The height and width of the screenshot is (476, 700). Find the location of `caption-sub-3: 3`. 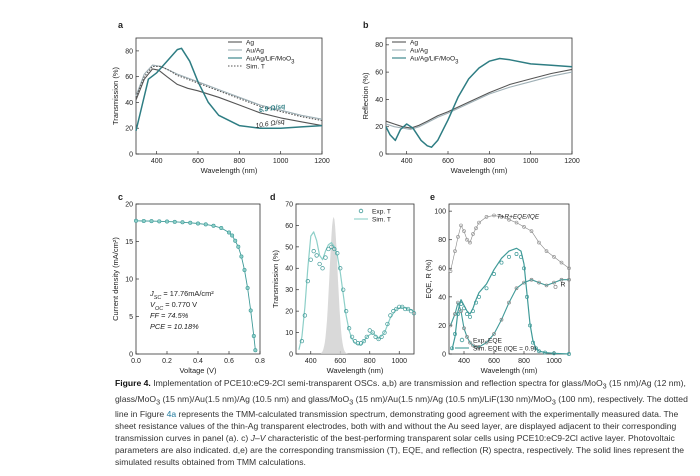

caption-sub-3: 3 is located at coordinates (351, 402).